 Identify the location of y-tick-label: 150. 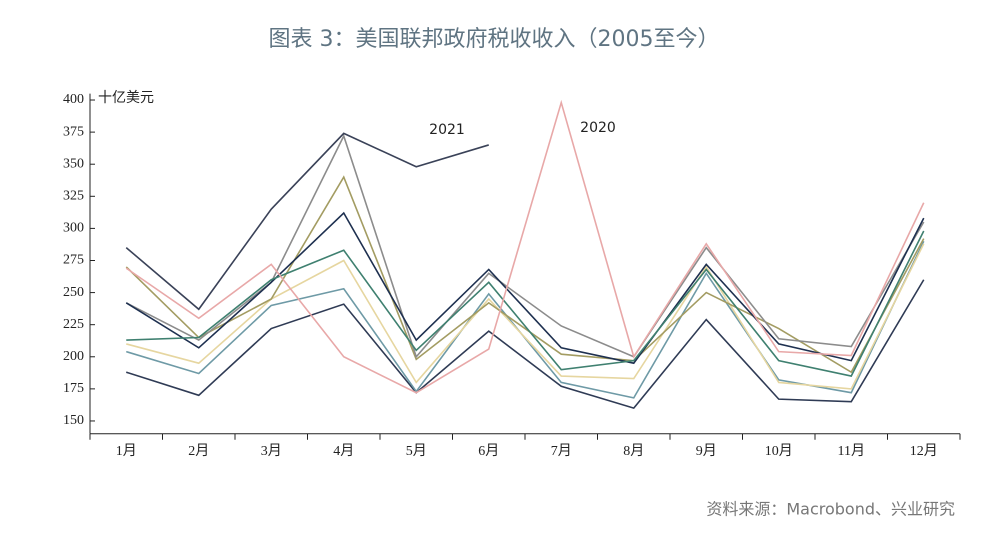
(73, 420).